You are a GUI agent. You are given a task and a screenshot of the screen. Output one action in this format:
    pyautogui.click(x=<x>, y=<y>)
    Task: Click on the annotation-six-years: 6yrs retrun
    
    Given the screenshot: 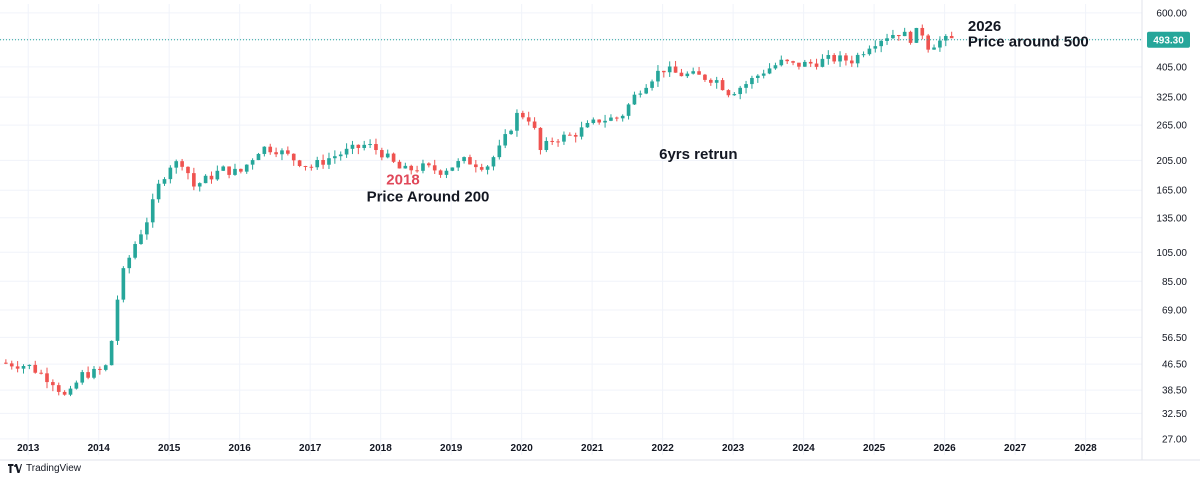 What is the action you would take?
    pyautogui.click(x=698, y=154)
    